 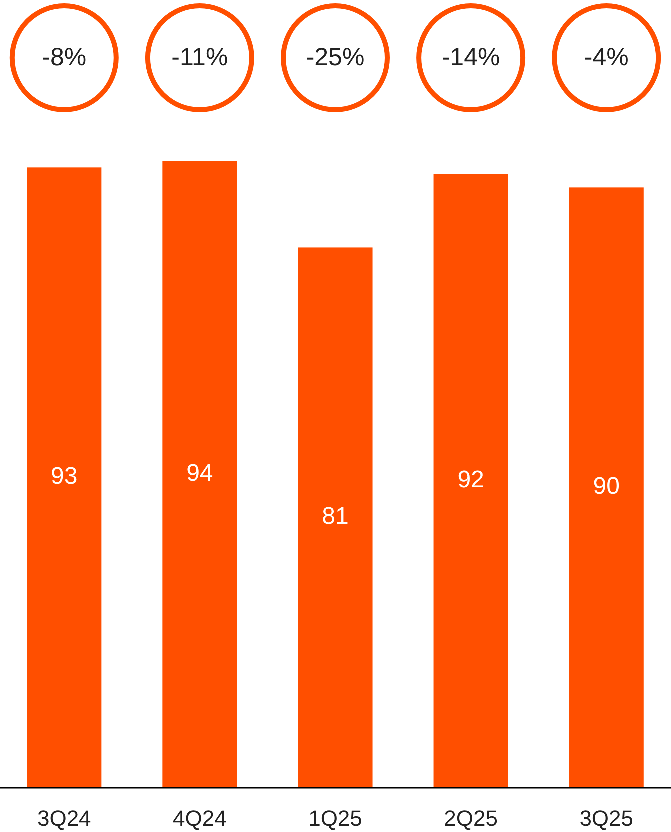 I want to click on data-label: 81, so click(x=335, y=516).